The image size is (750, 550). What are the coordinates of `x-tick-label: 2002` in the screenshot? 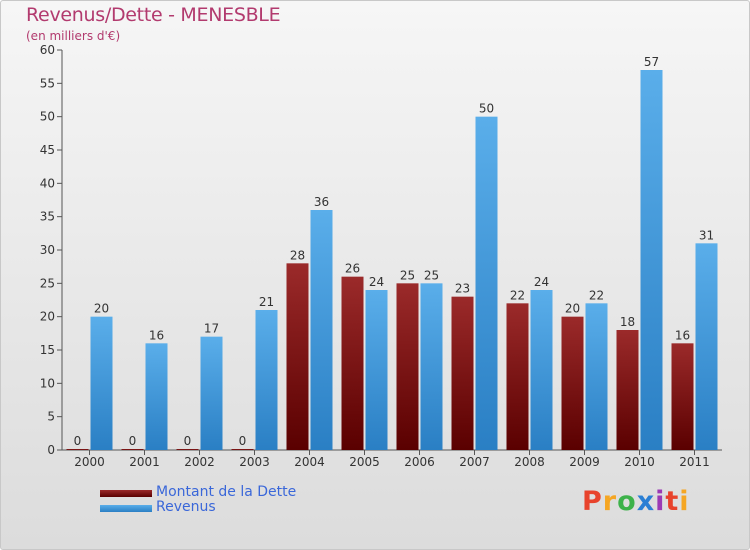 It's located at (199, 462).